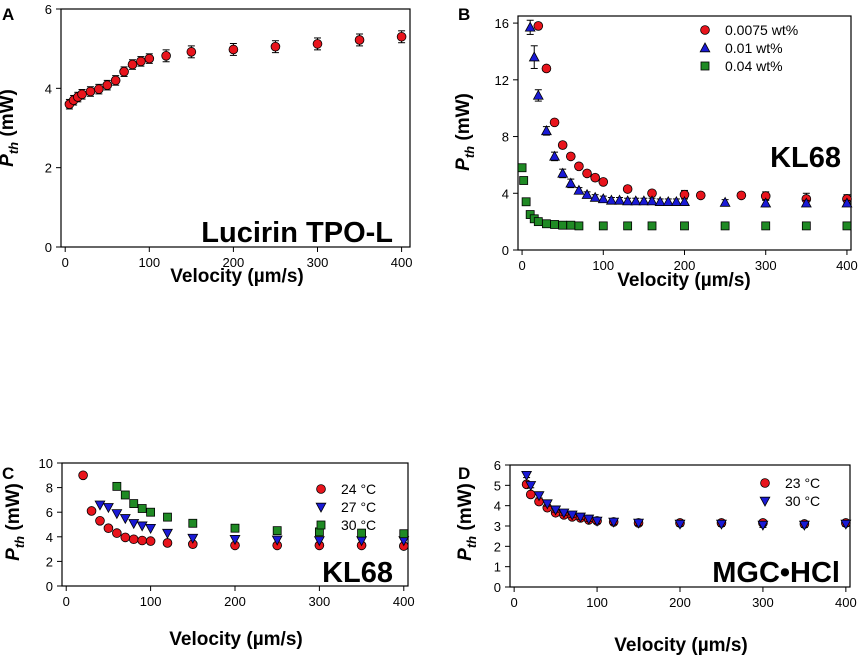  Describe the element at coordinates (761, 30) in the screenshot. I see `legend-label: 0.0075 wt%` at that location.